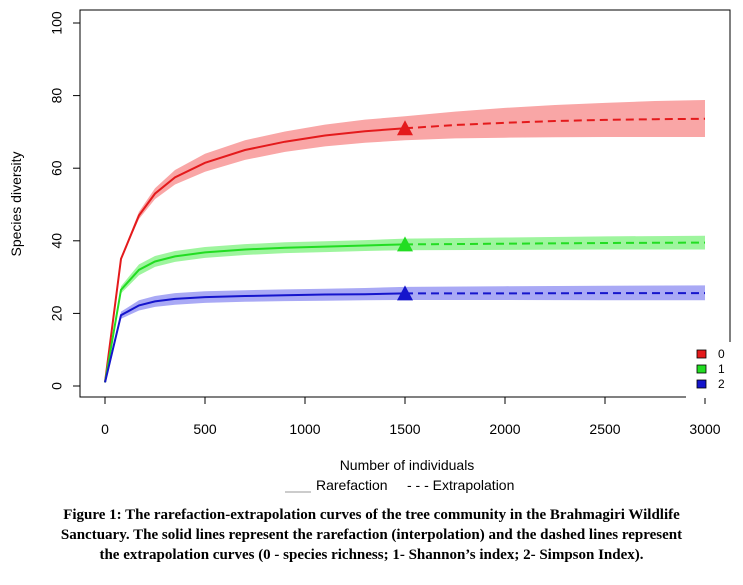 This screenshot has height=585, width=743. Describe the element at coordinates (407, 465) in the screenshot. I see `x-axis-label: Number of individuals` at that location.